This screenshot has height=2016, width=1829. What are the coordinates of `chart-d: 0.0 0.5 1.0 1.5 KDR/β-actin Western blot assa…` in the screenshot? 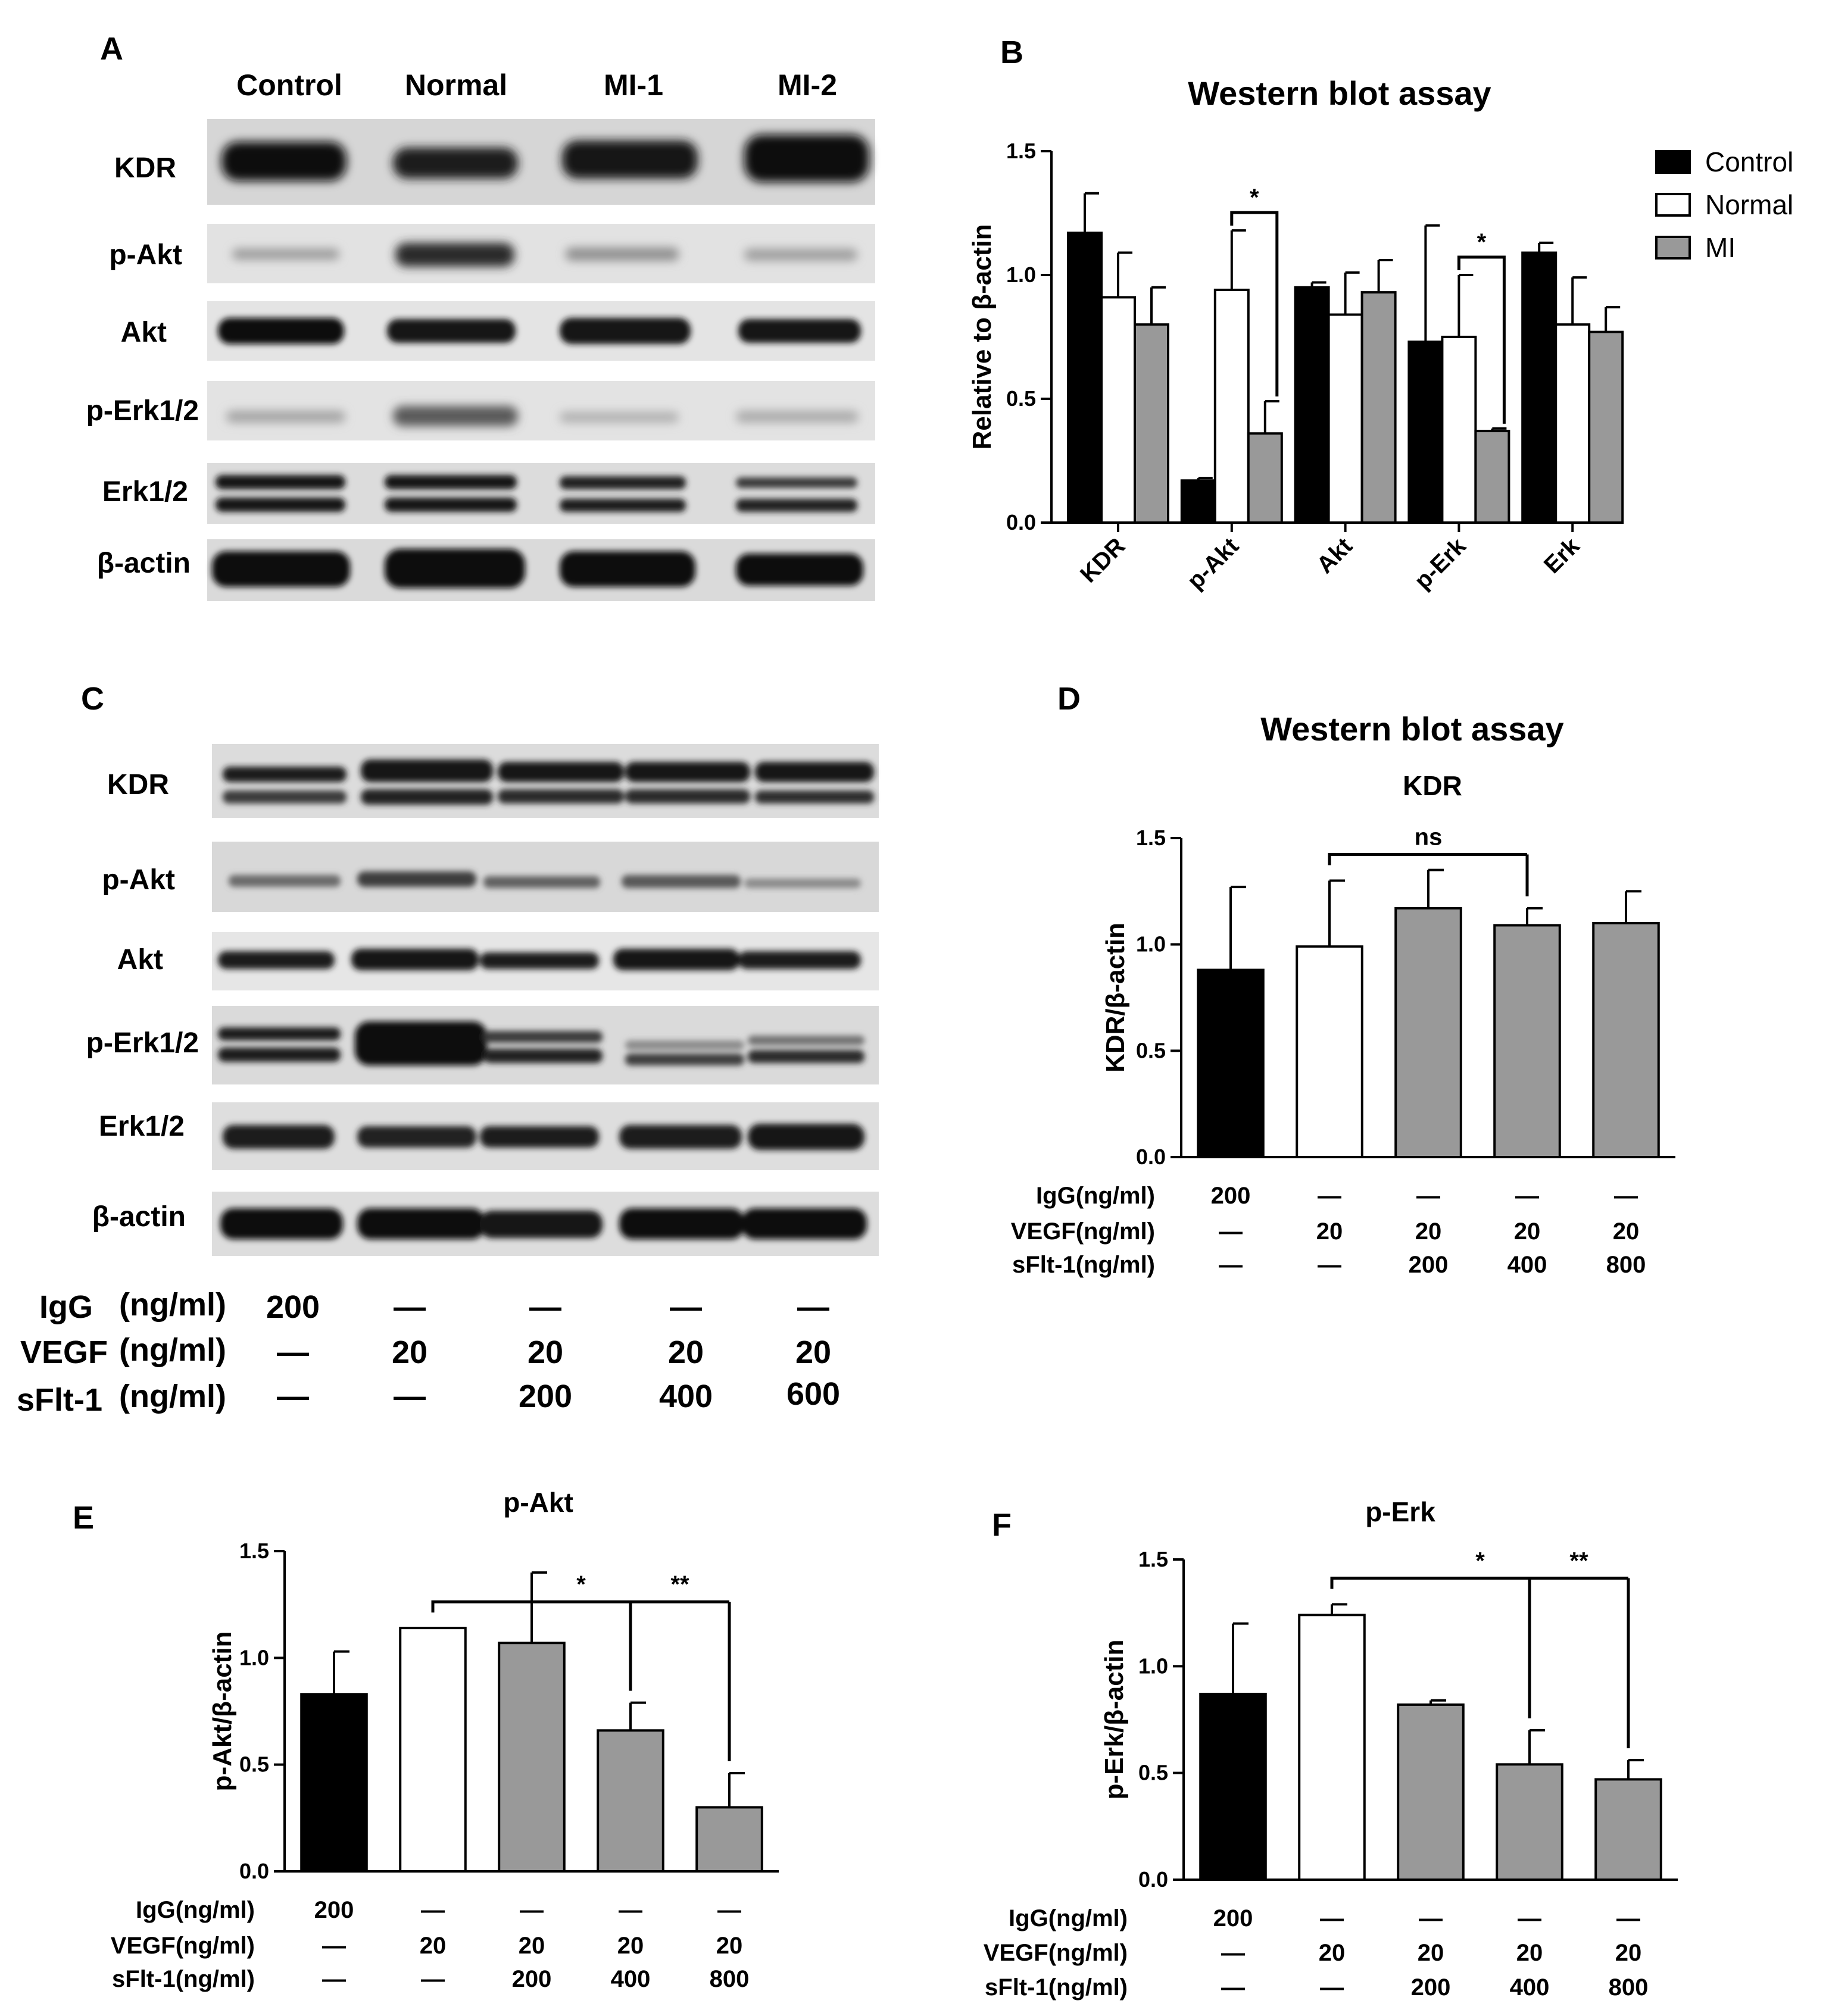 It's located at (1343, 994).